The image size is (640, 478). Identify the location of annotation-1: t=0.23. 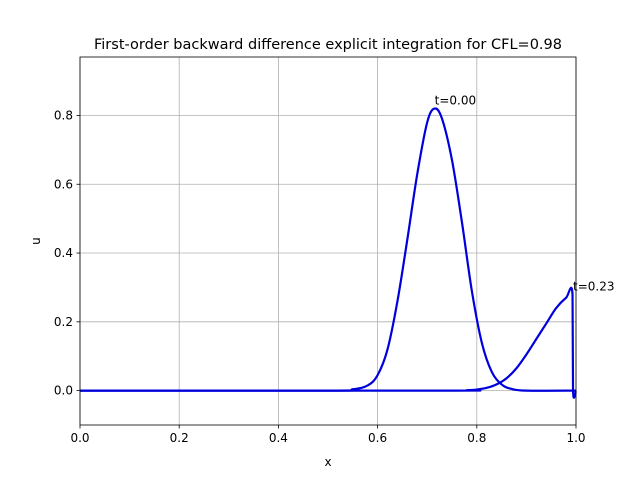
(593, 286).